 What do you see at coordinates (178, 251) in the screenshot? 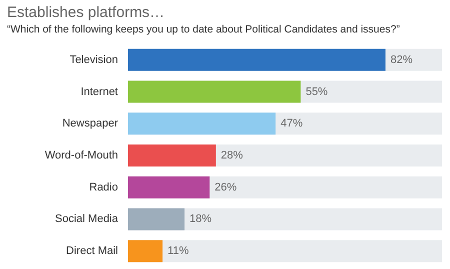
I see `data-label: 11%` at bounding box center [178, 251].